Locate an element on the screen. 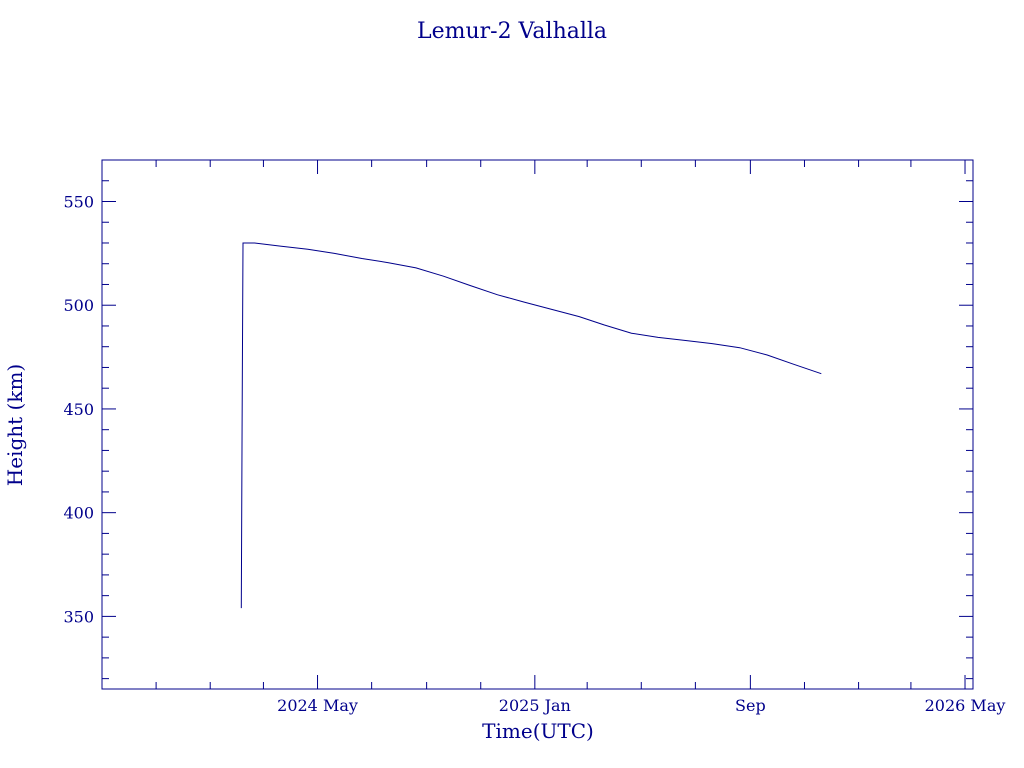 The image size is (1024, 768). chart-title: Lemur-2 Valhalla is located at coordinates (512, 31).